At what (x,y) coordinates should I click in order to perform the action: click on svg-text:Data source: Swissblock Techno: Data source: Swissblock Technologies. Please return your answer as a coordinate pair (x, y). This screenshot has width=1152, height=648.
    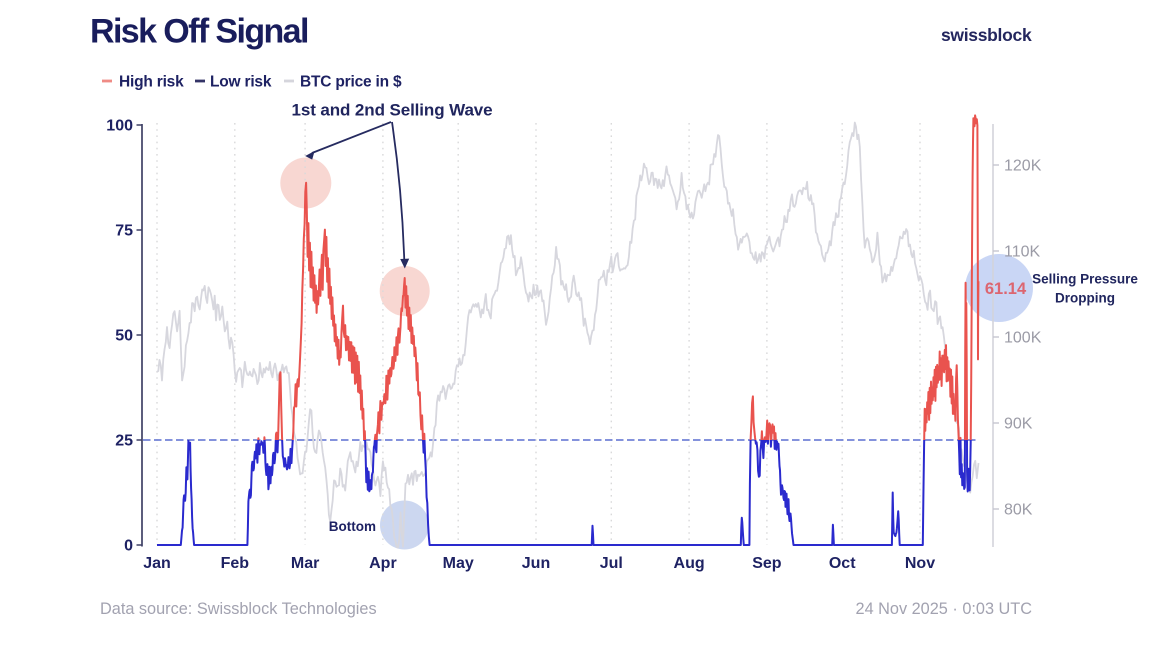
    Looking at the image, I should click on (238, 609).